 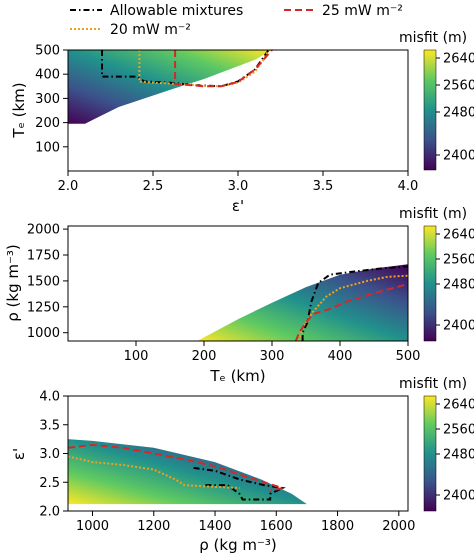 What do you see at coordinates (150, 30) in the screenshot?
I see `legend-label-20mw: 20 mW m⁻²` at bounding box center [150, 30].